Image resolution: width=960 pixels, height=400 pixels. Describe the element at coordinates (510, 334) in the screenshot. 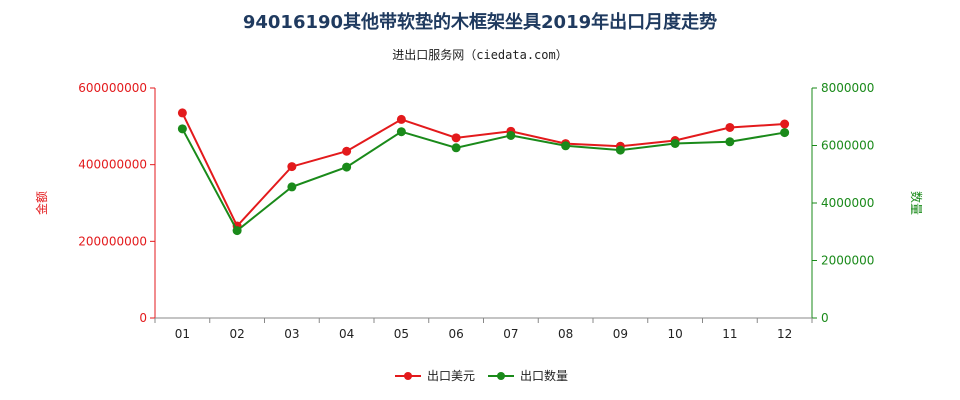

I see `x-tick-label: 07` at that location.